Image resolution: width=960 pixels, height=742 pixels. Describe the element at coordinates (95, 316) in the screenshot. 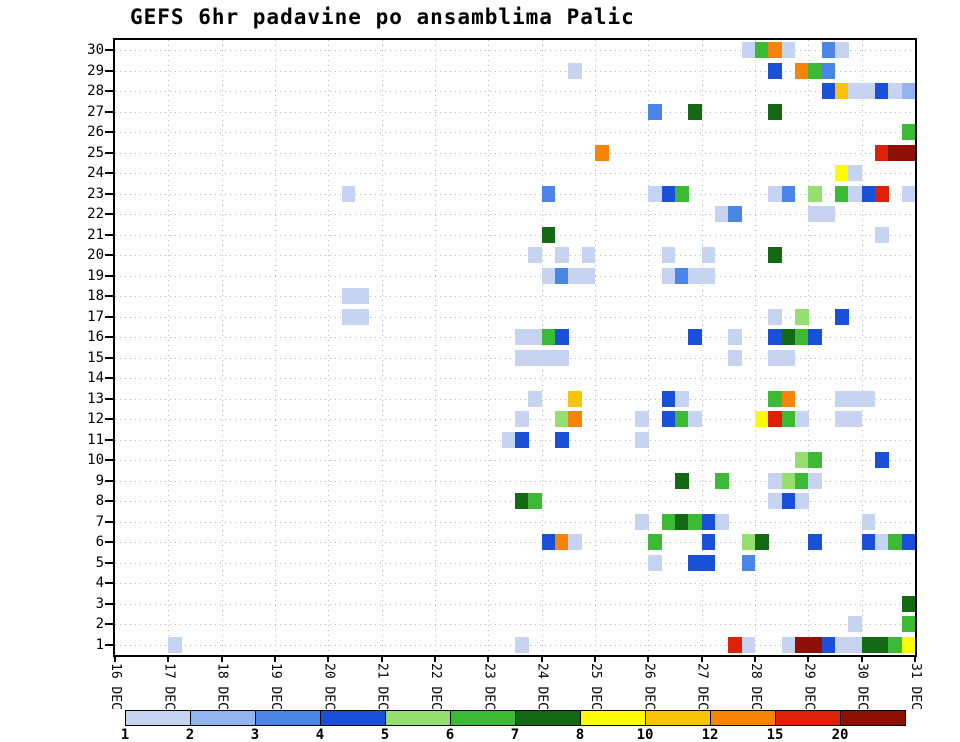

I see `y-tick-label: 17` at that location.